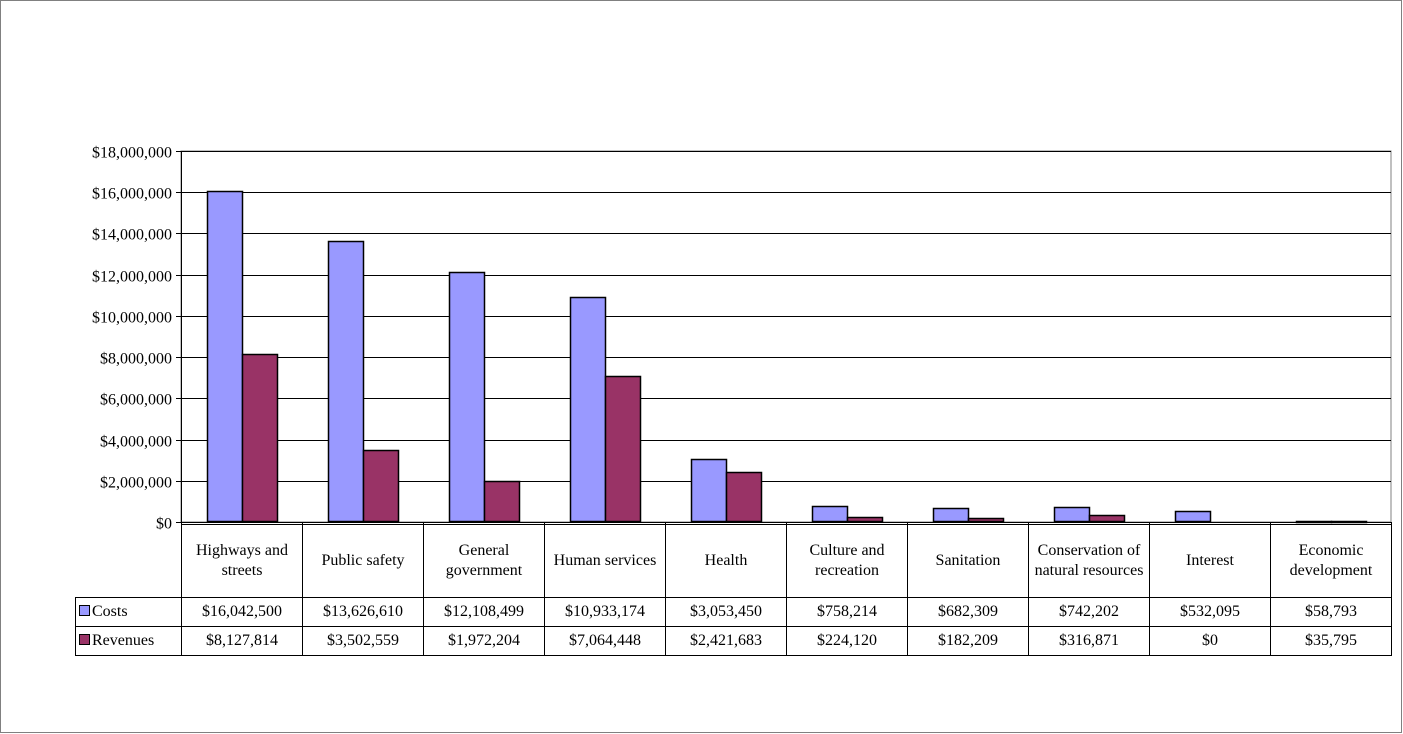 The height and width of the screenshot is (734, 1403). I want to click on table-corner, so click(129, 561).